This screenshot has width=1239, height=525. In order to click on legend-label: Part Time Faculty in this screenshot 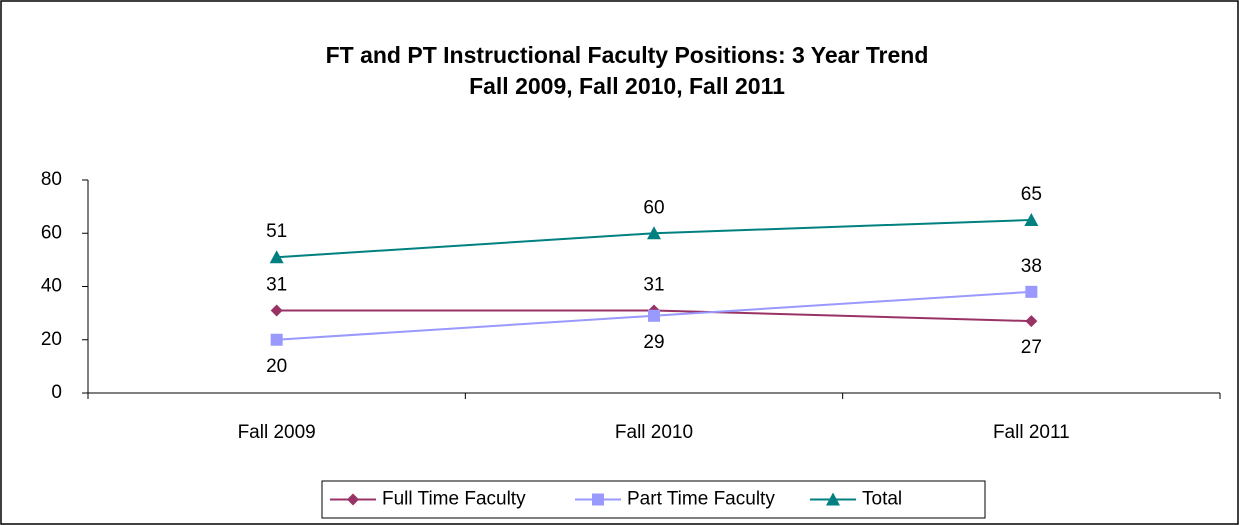, I will do `click(701, 499)`.